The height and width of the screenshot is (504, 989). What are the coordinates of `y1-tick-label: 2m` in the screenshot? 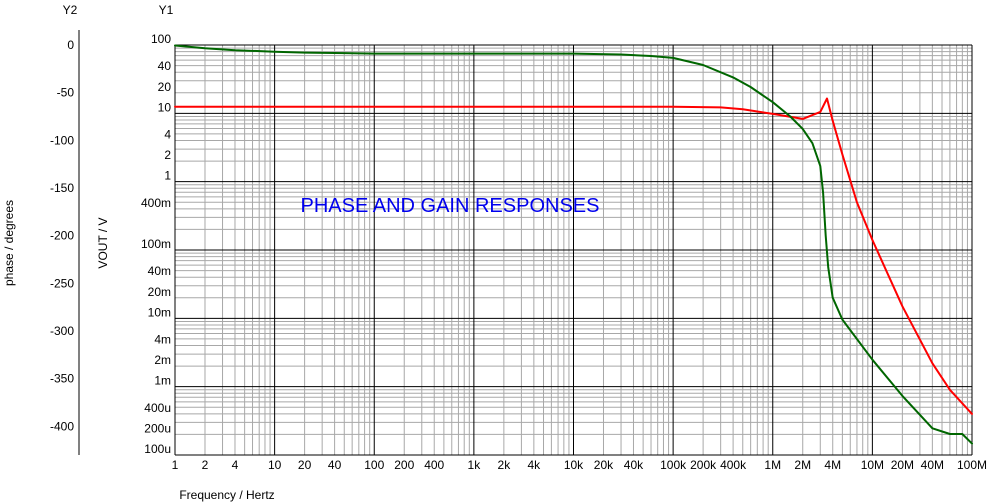 It's located at (162, 360).